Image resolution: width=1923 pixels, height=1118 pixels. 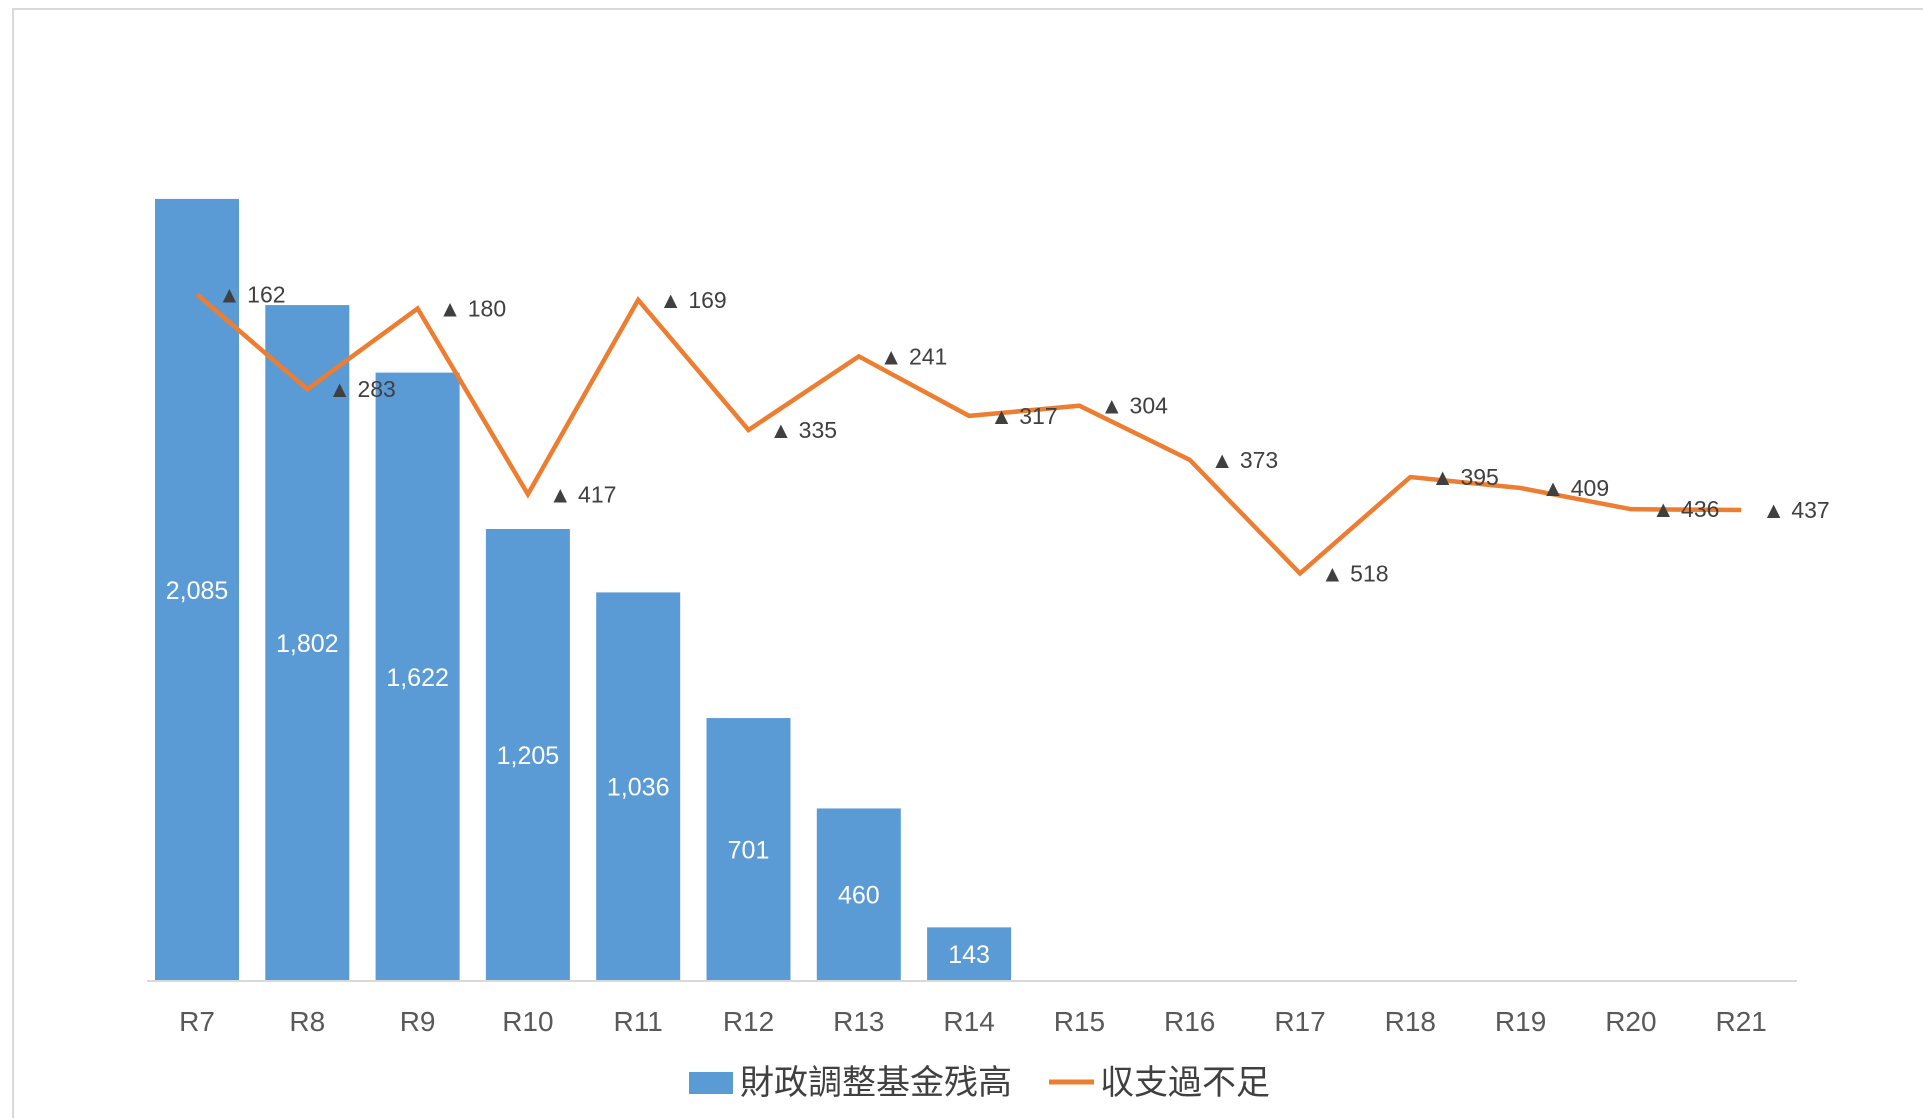 I want to click on legend: 財政調整基金残高 収支過不足, so click(x=979, y=1083).